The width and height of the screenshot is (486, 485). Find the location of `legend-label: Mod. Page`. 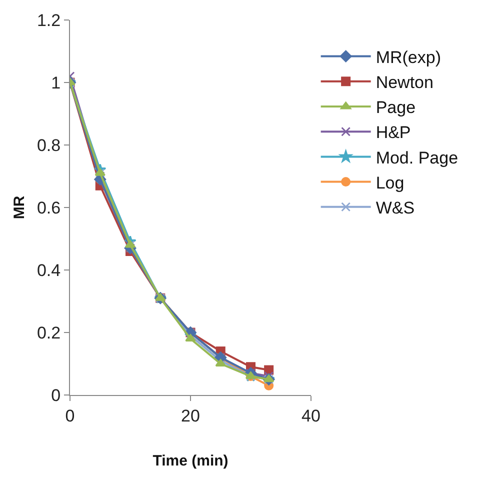

legend-label: Mod. Page is located at coordinates (417, 158).